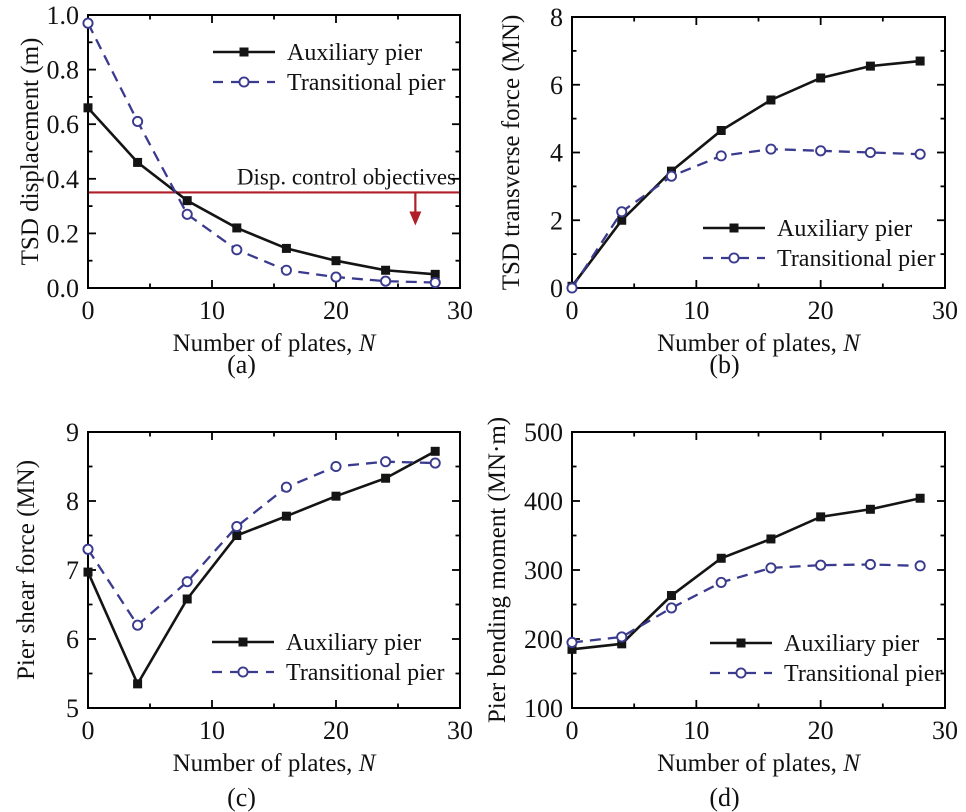 The height and width of the screenshot is (812, 966). I want to click on y-tick-label: 1.0, so click(63, 15).